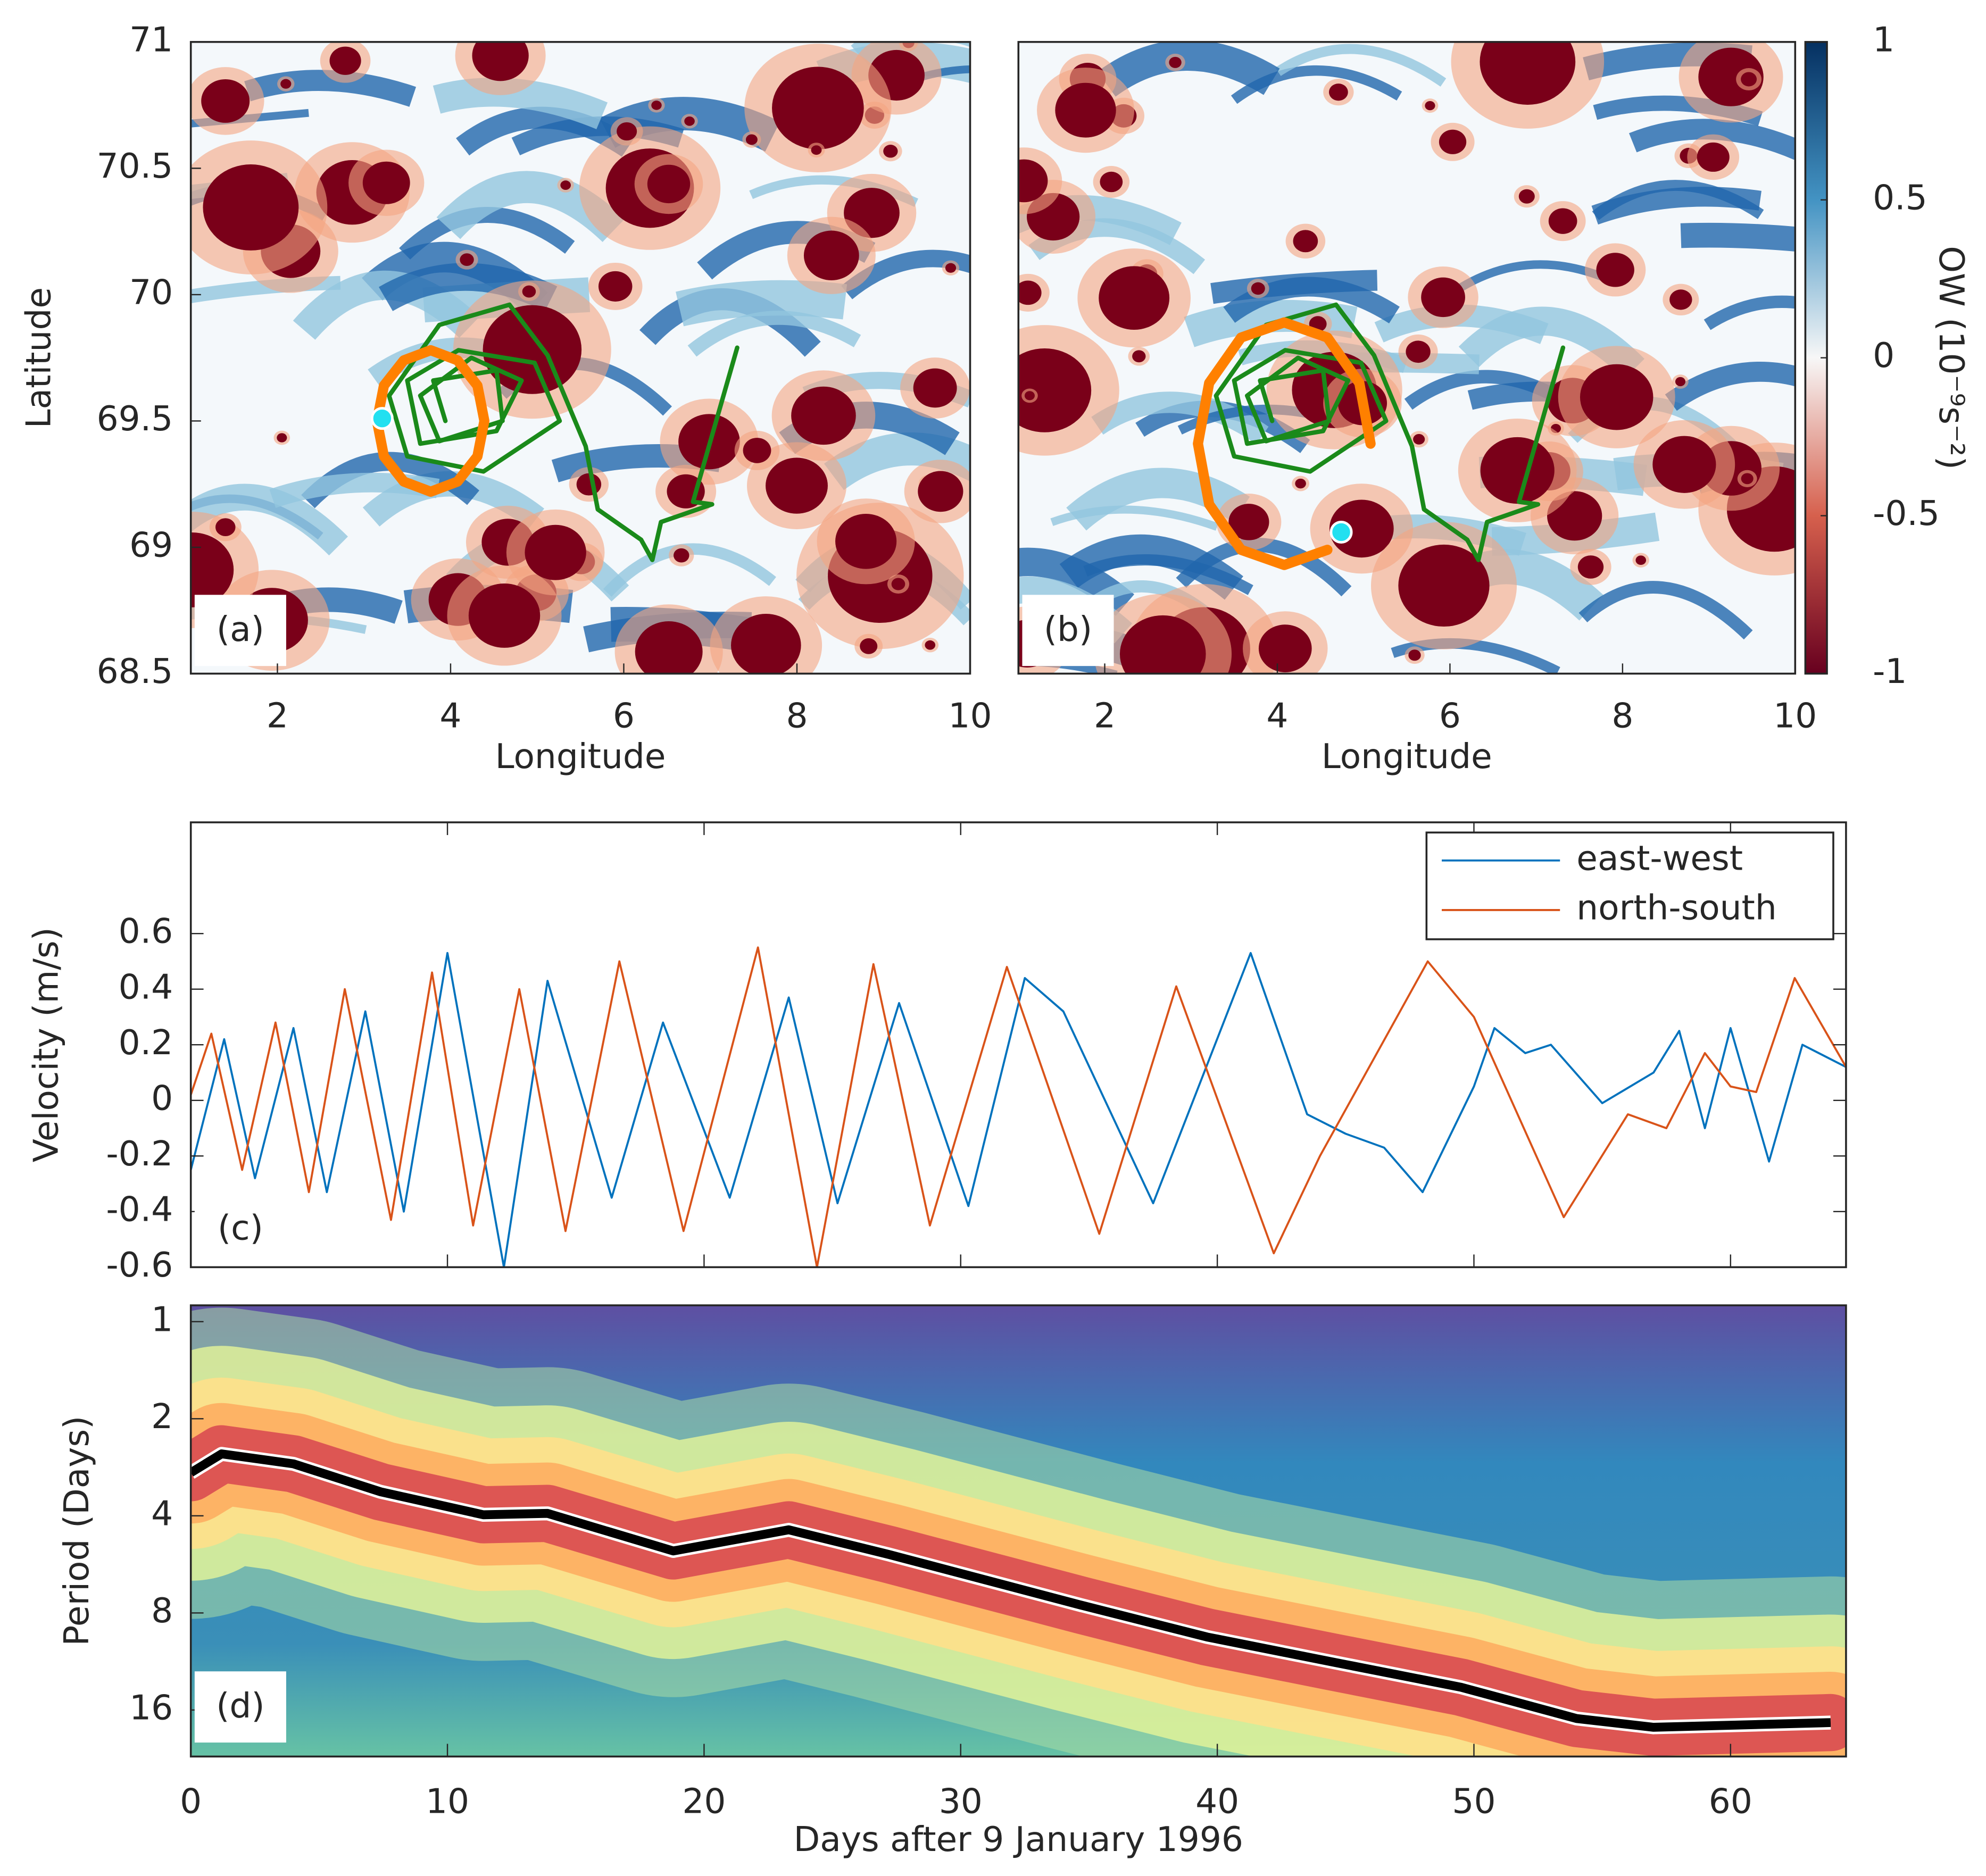 The image size is (1986, 1876). Describe the element at coordinates (1105, 716) in the screenshot. I see `x-tick-label: 2` at that location.